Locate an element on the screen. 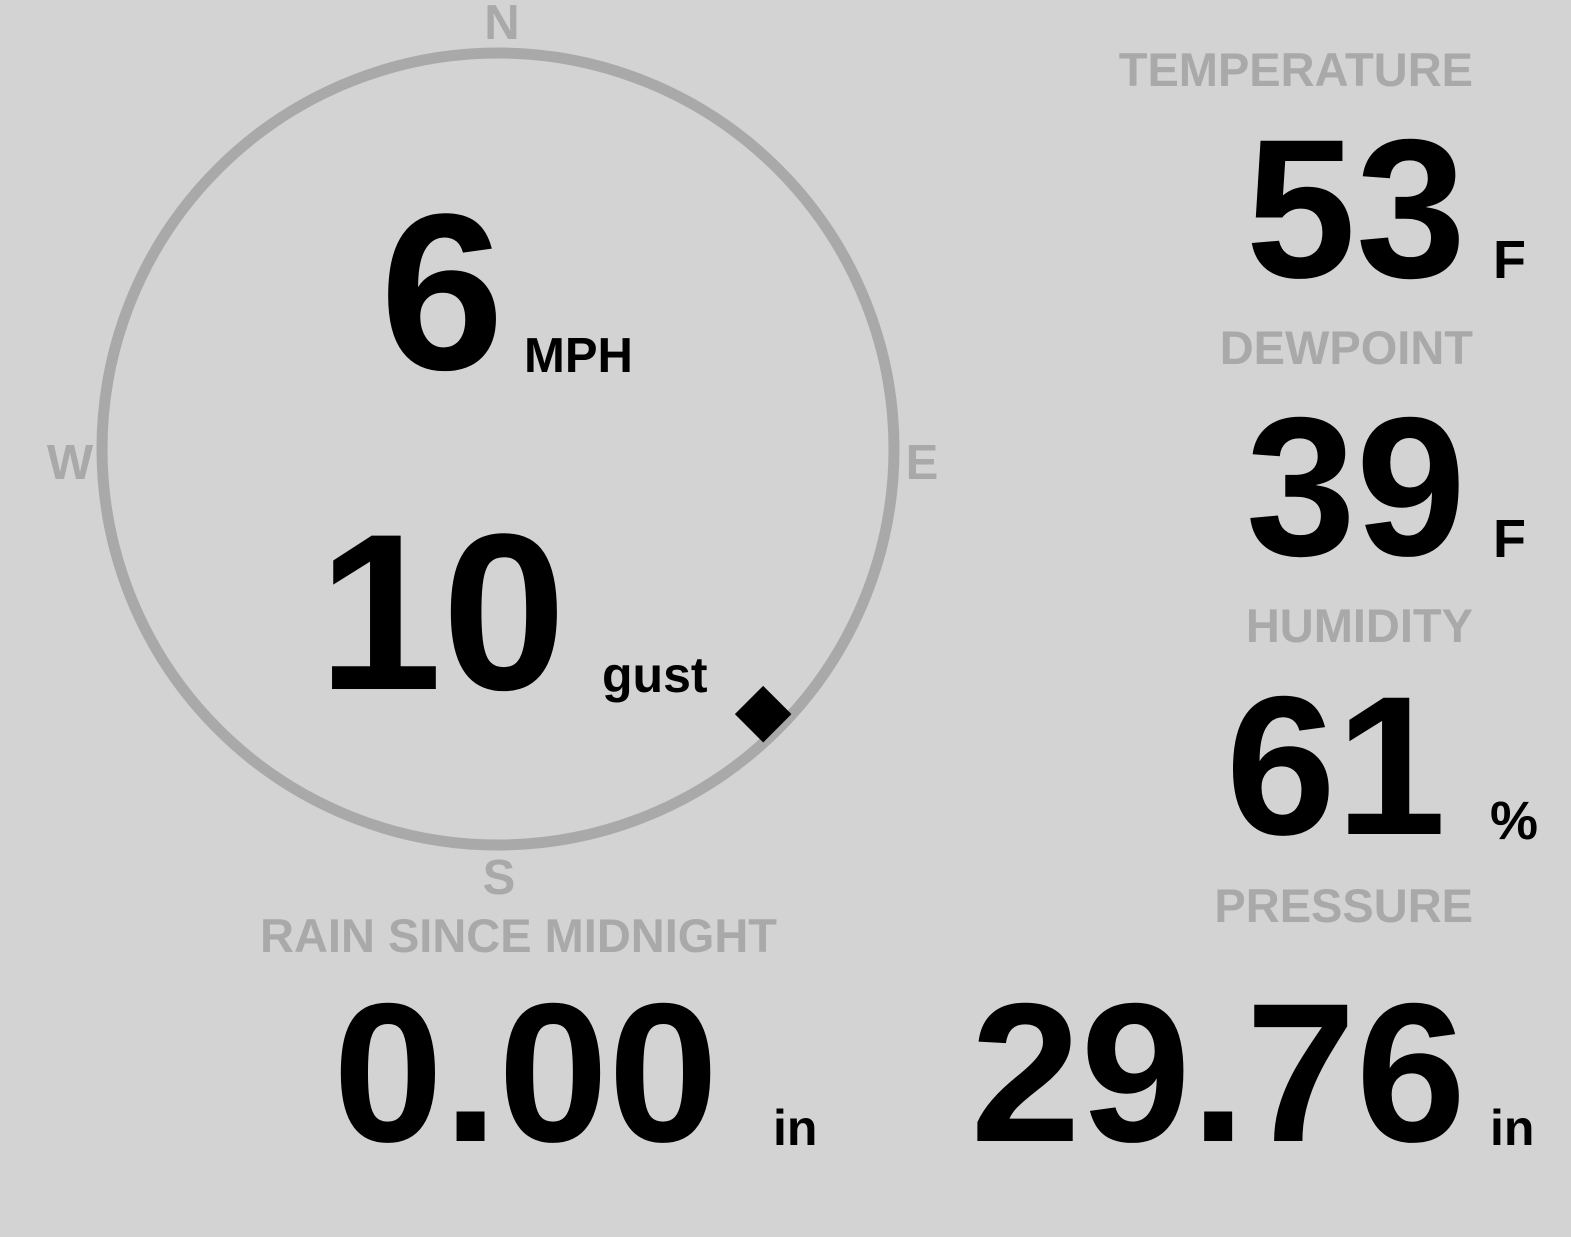 The width and height of the screenshot is (1571, 1237). wind-gust-value: 10 is located at coordinates (442, 612).